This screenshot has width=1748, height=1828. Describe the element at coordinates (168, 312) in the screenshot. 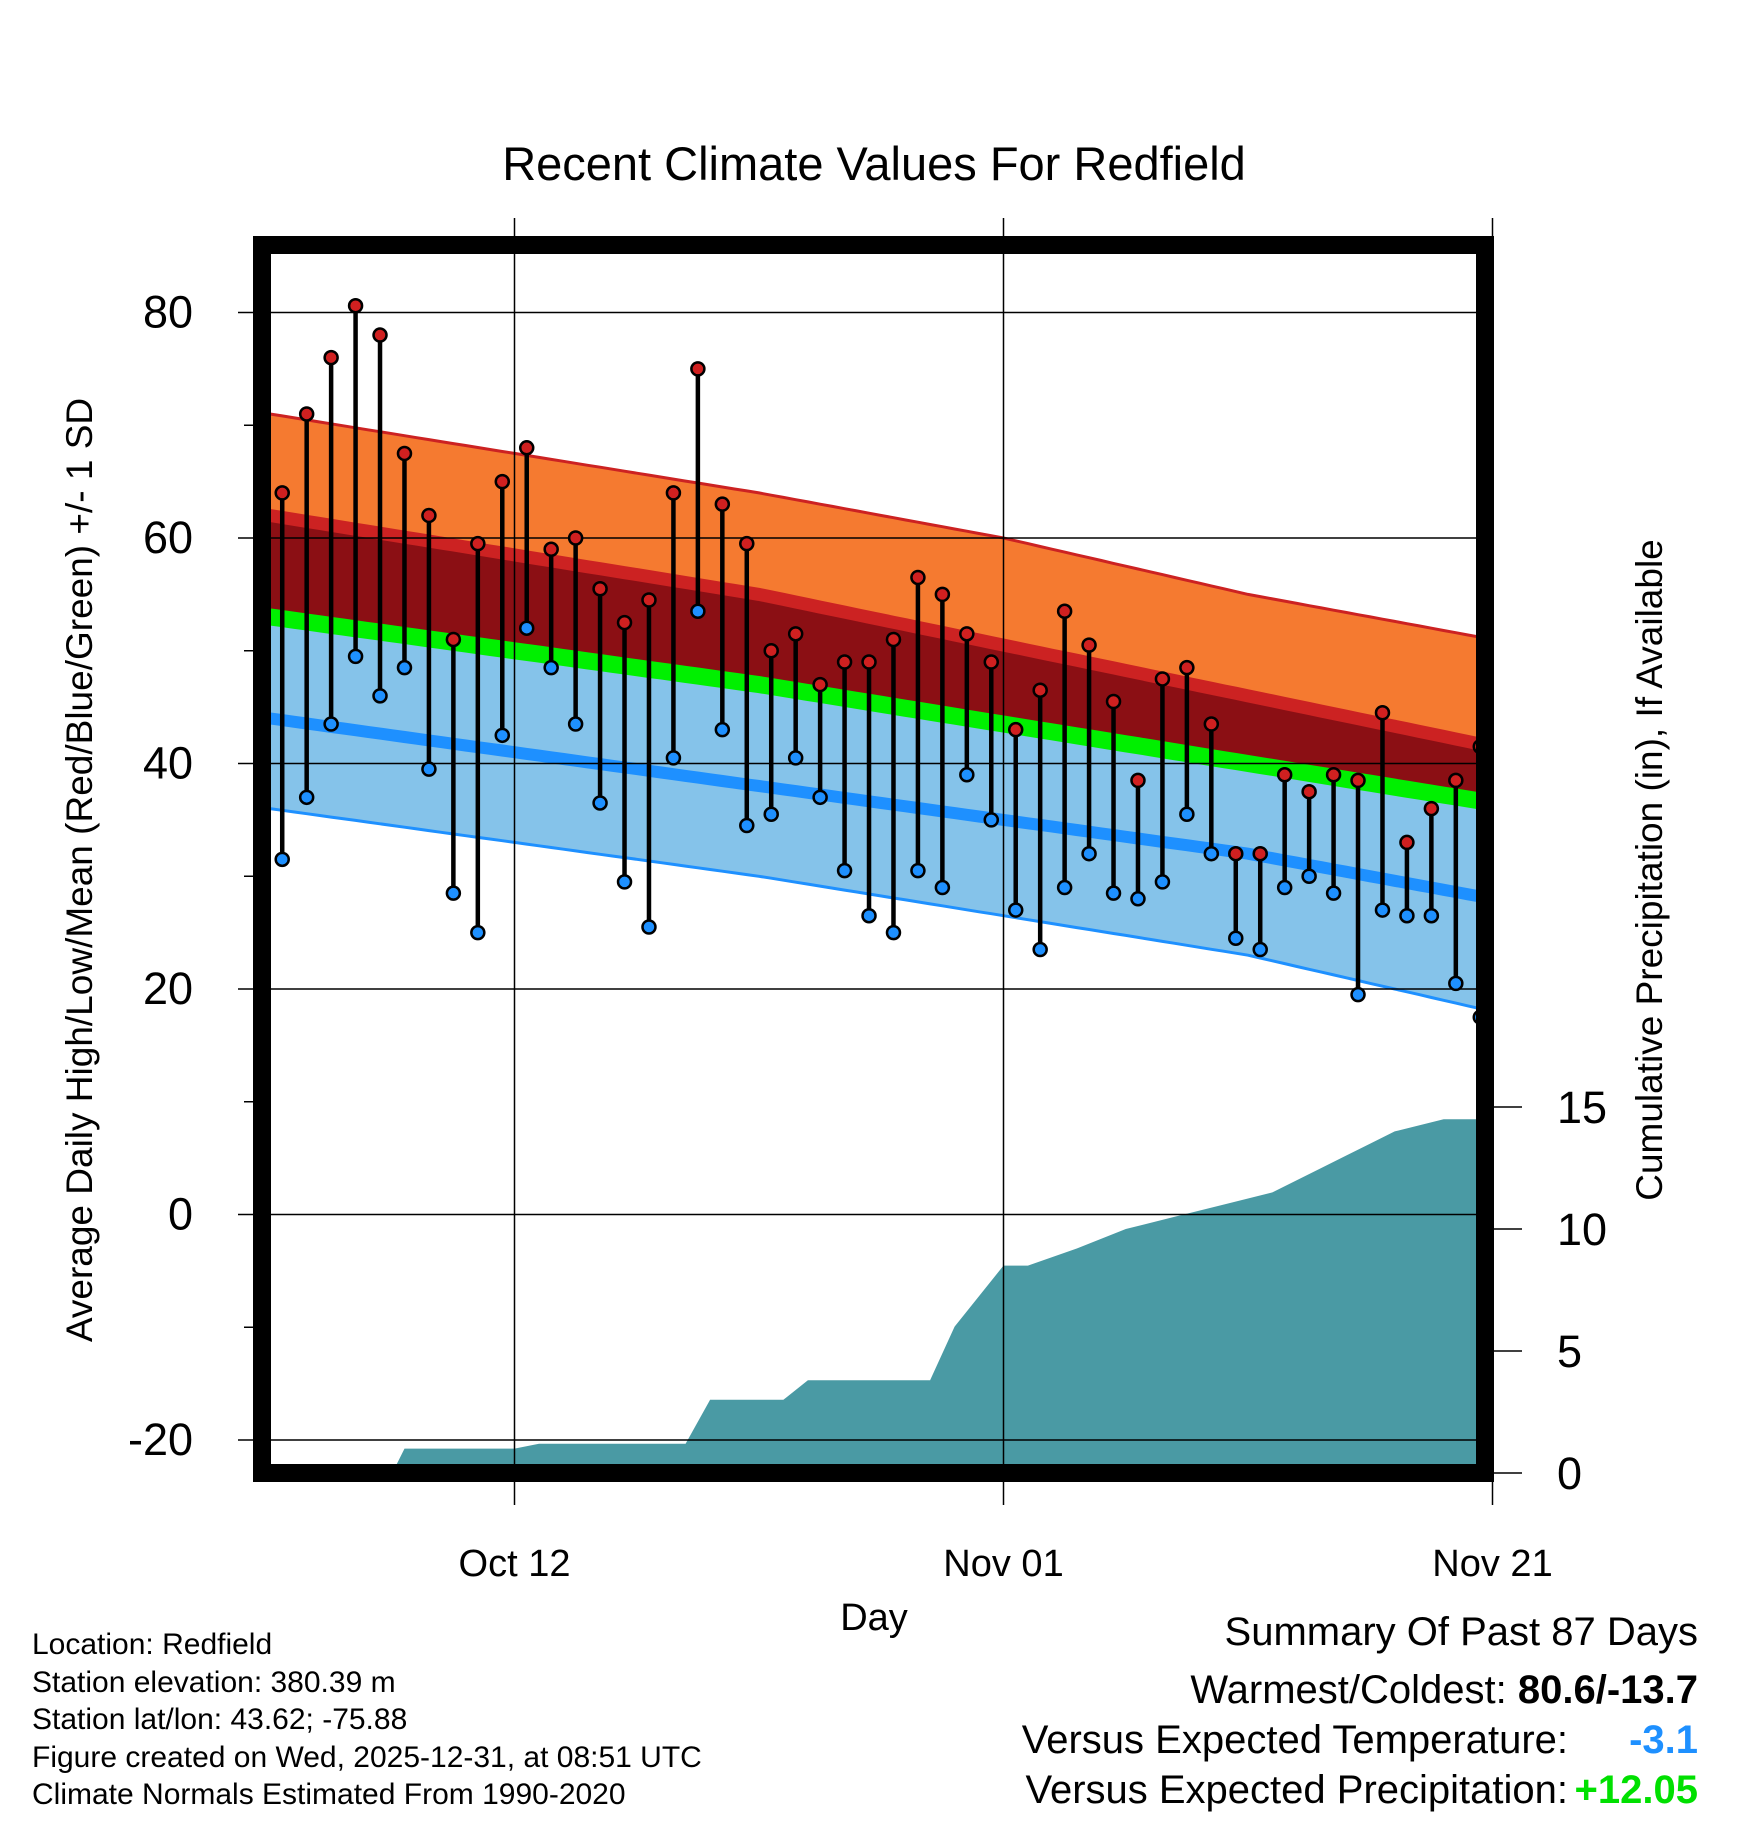

I see `y-tick-label: 80` at that location.